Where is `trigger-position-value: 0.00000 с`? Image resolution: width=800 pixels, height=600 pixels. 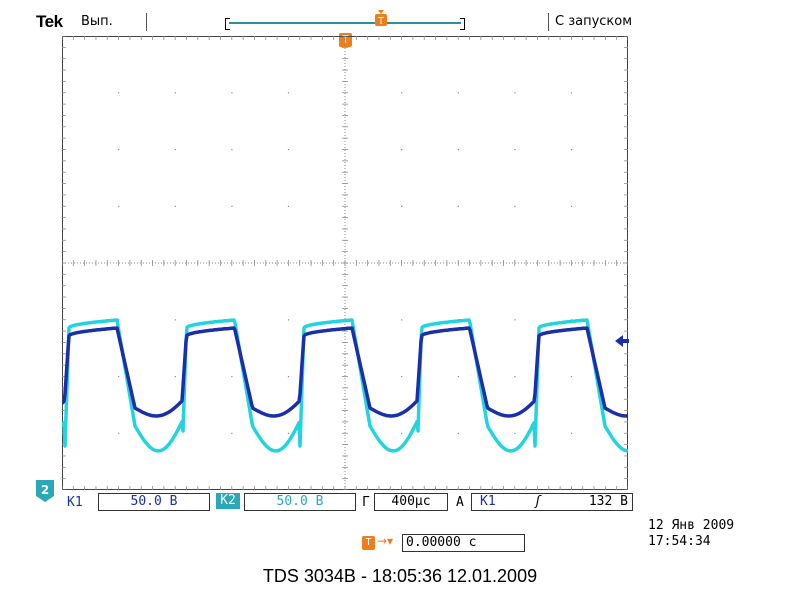
trigger-position-value: 0.00000 с is located at coordinates (463, 543).